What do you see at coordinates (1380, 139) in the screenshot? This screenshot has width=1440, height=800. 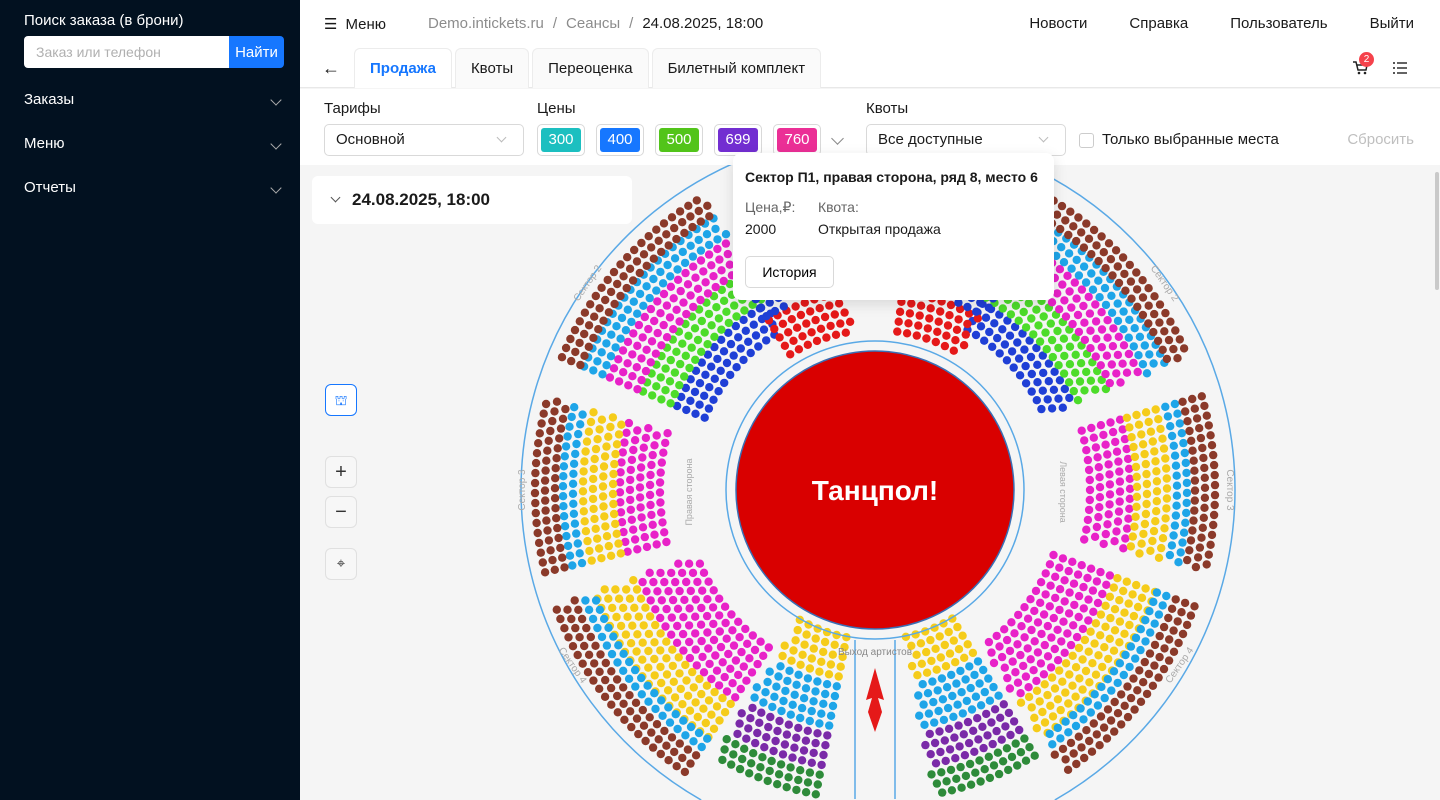 I see `reset-button: Сбросить` at bounding box center [1380, 139].